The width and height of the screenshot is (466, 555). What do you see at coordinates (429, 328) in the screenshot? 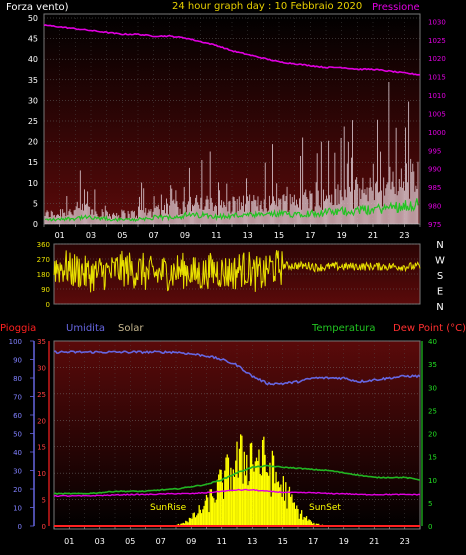
I see `dewpoint-label: Dew Point (°C)` at bounding box center [429, 328].